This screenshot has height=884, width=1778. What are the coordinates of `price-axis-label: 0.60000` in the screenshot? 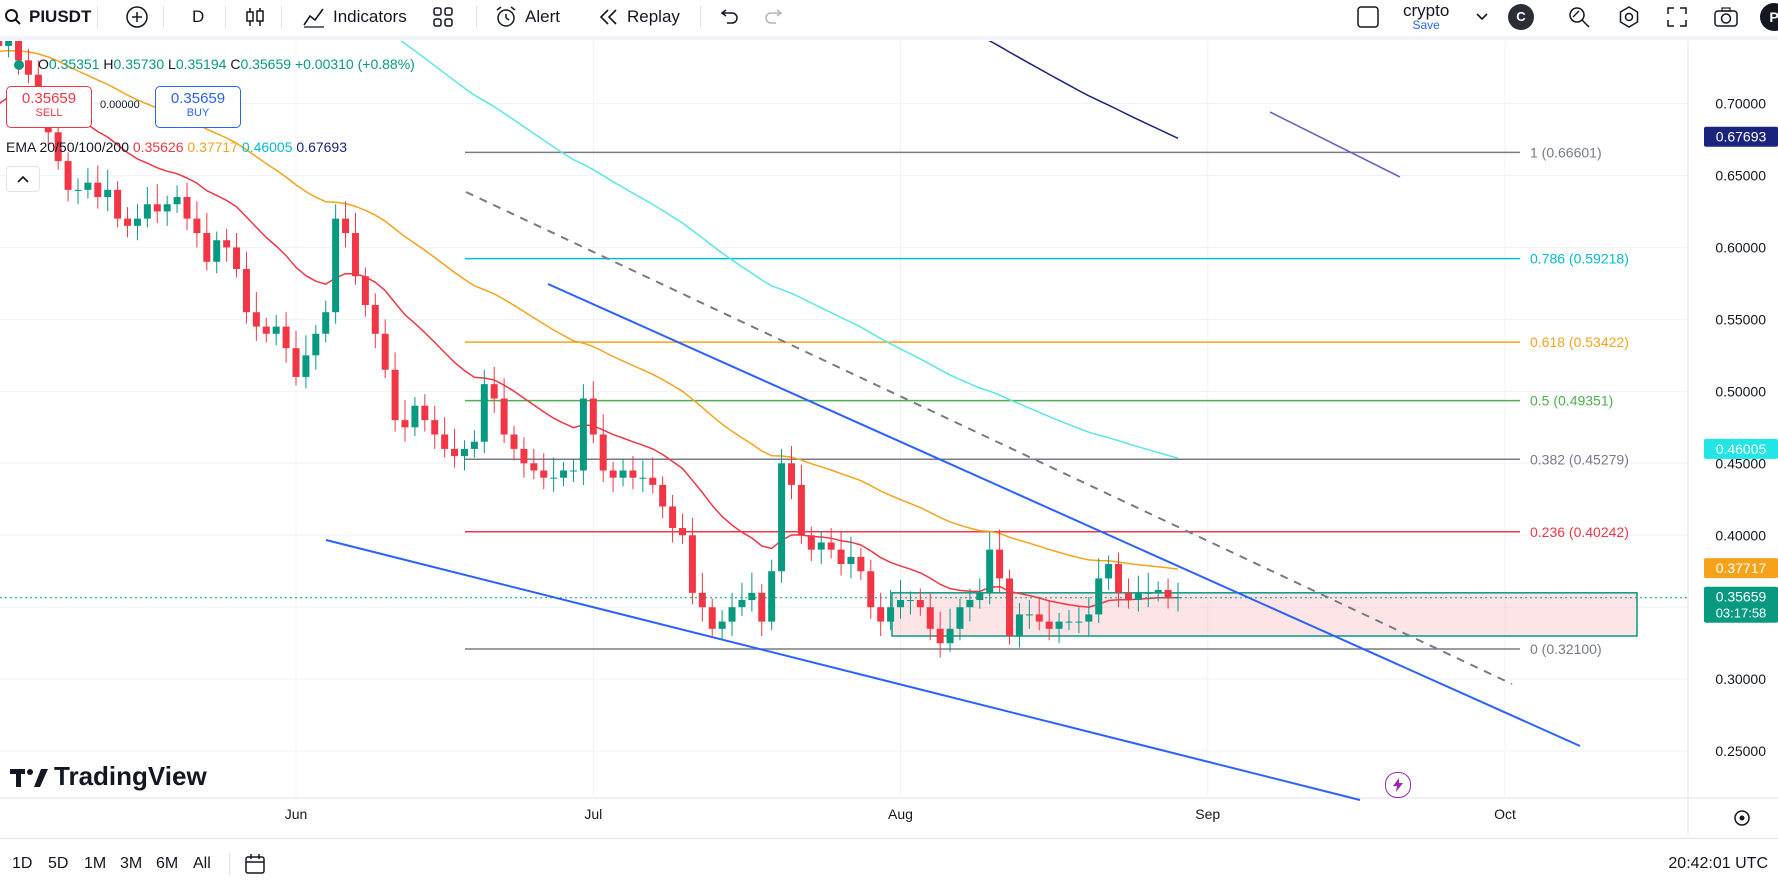 It's located at (1740, 247).